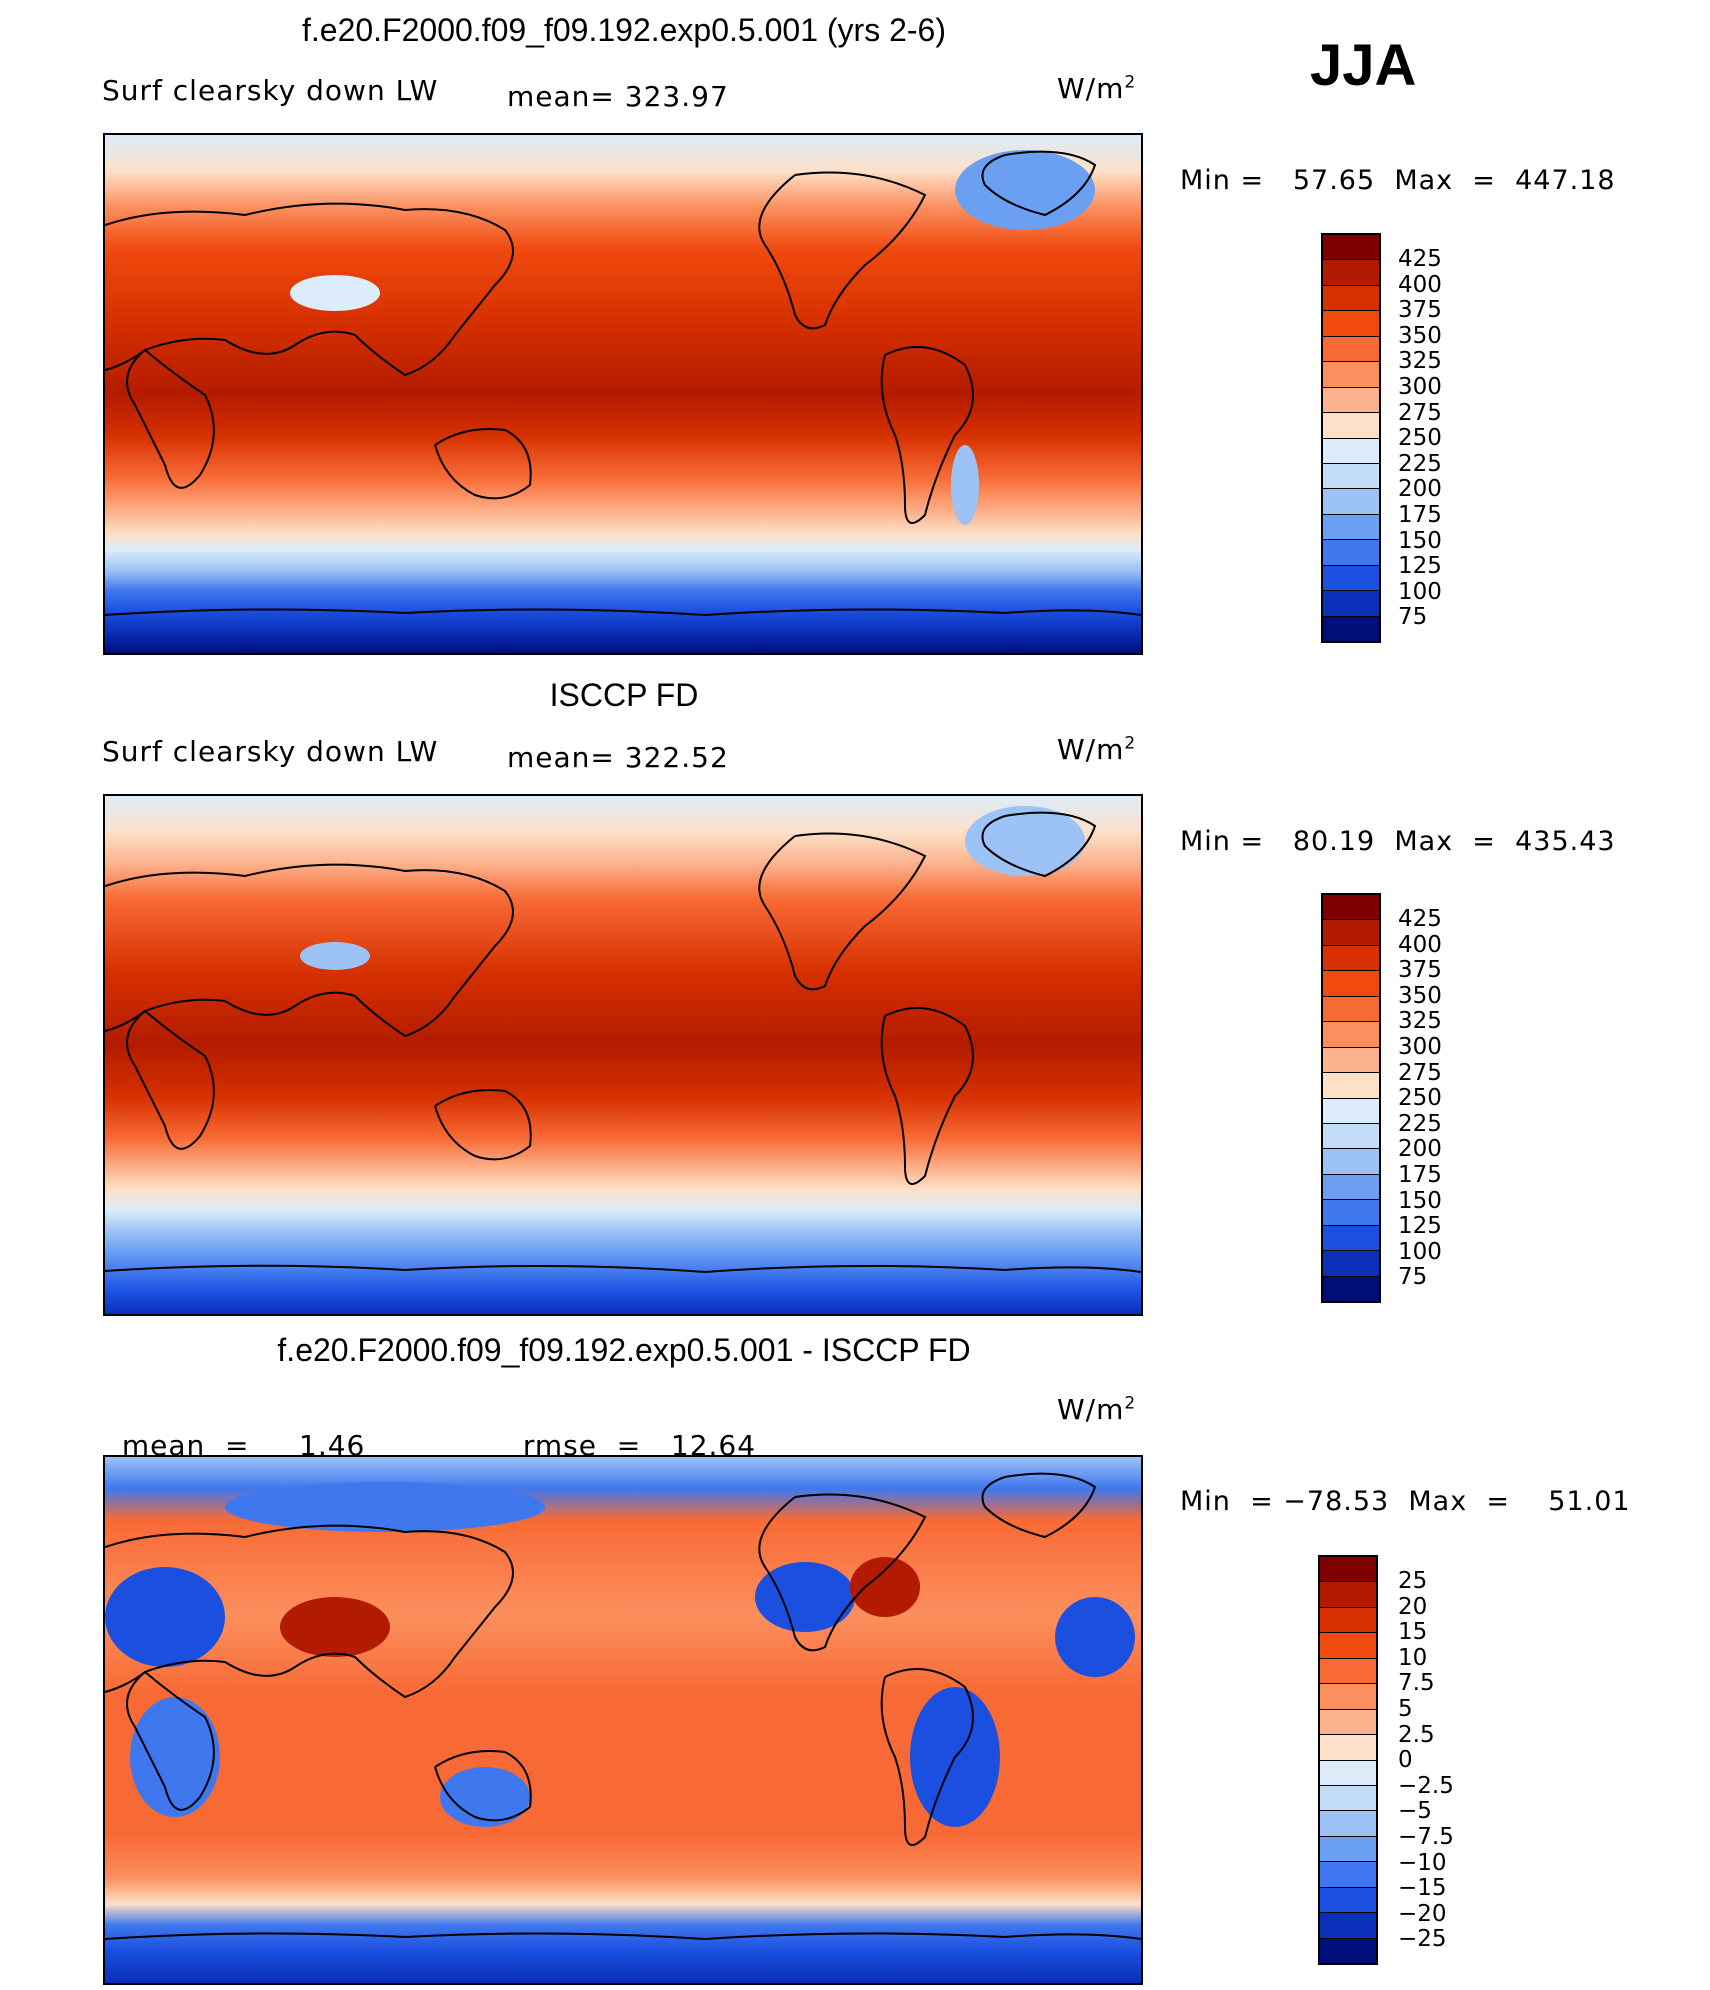 Image resolution: width=1710 pixels, height=1990 pixels. I want to click on colorbar-label: 250, so click(1420, 1098).